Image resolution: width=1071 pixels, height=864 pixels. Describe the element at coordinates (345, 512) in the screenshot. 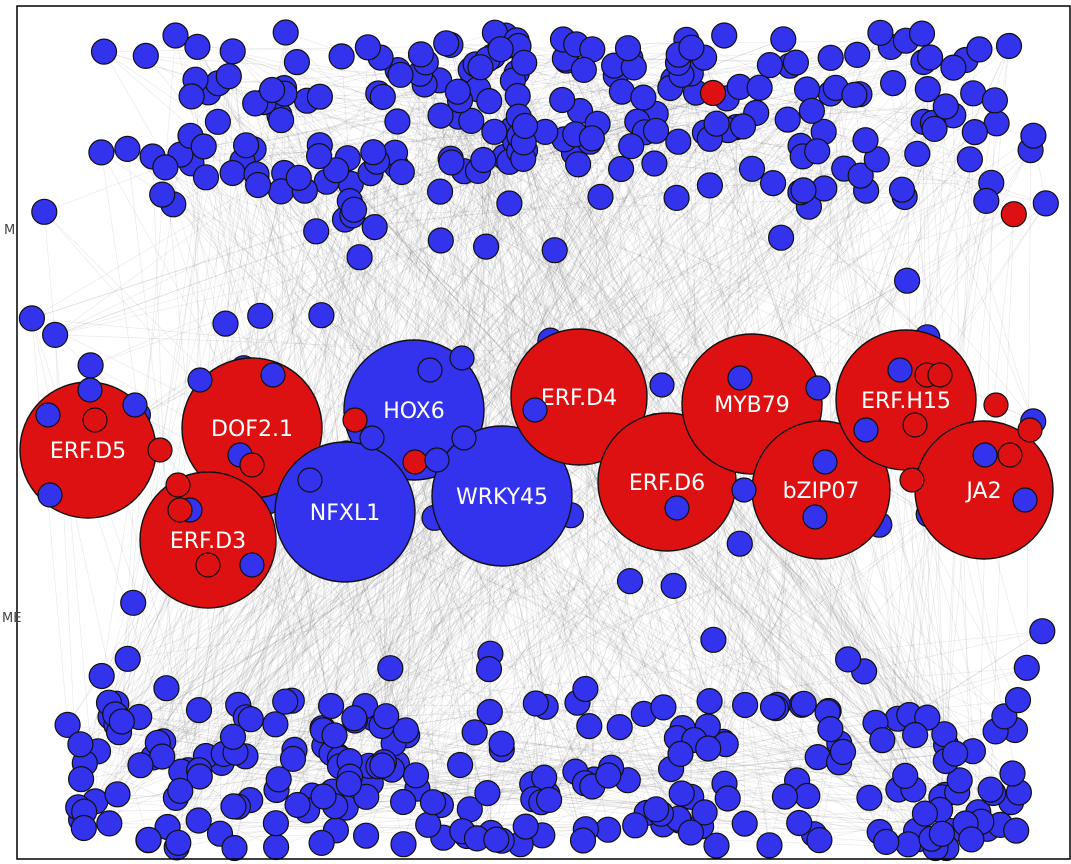

I see `hub-node: NFXL1` at that location.